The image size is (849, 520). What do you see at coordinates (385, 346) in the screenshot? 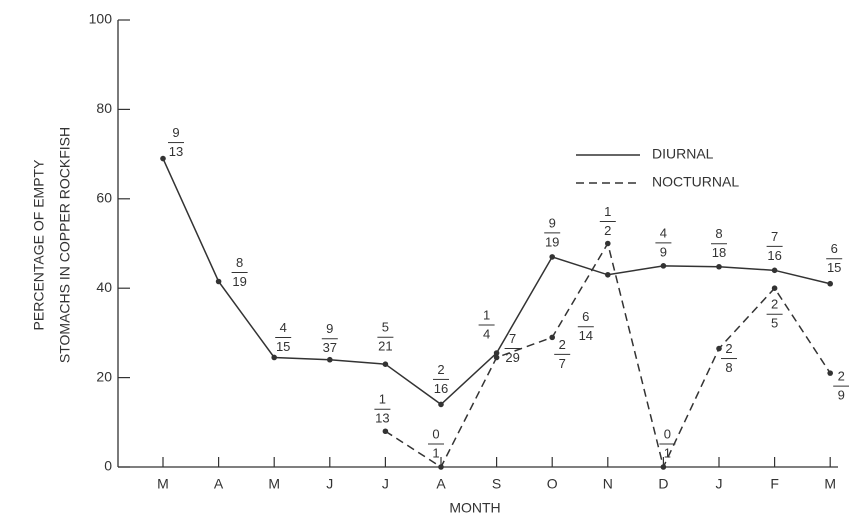
I see `data-label-denominator: 21` at bounding box center [385, 346].